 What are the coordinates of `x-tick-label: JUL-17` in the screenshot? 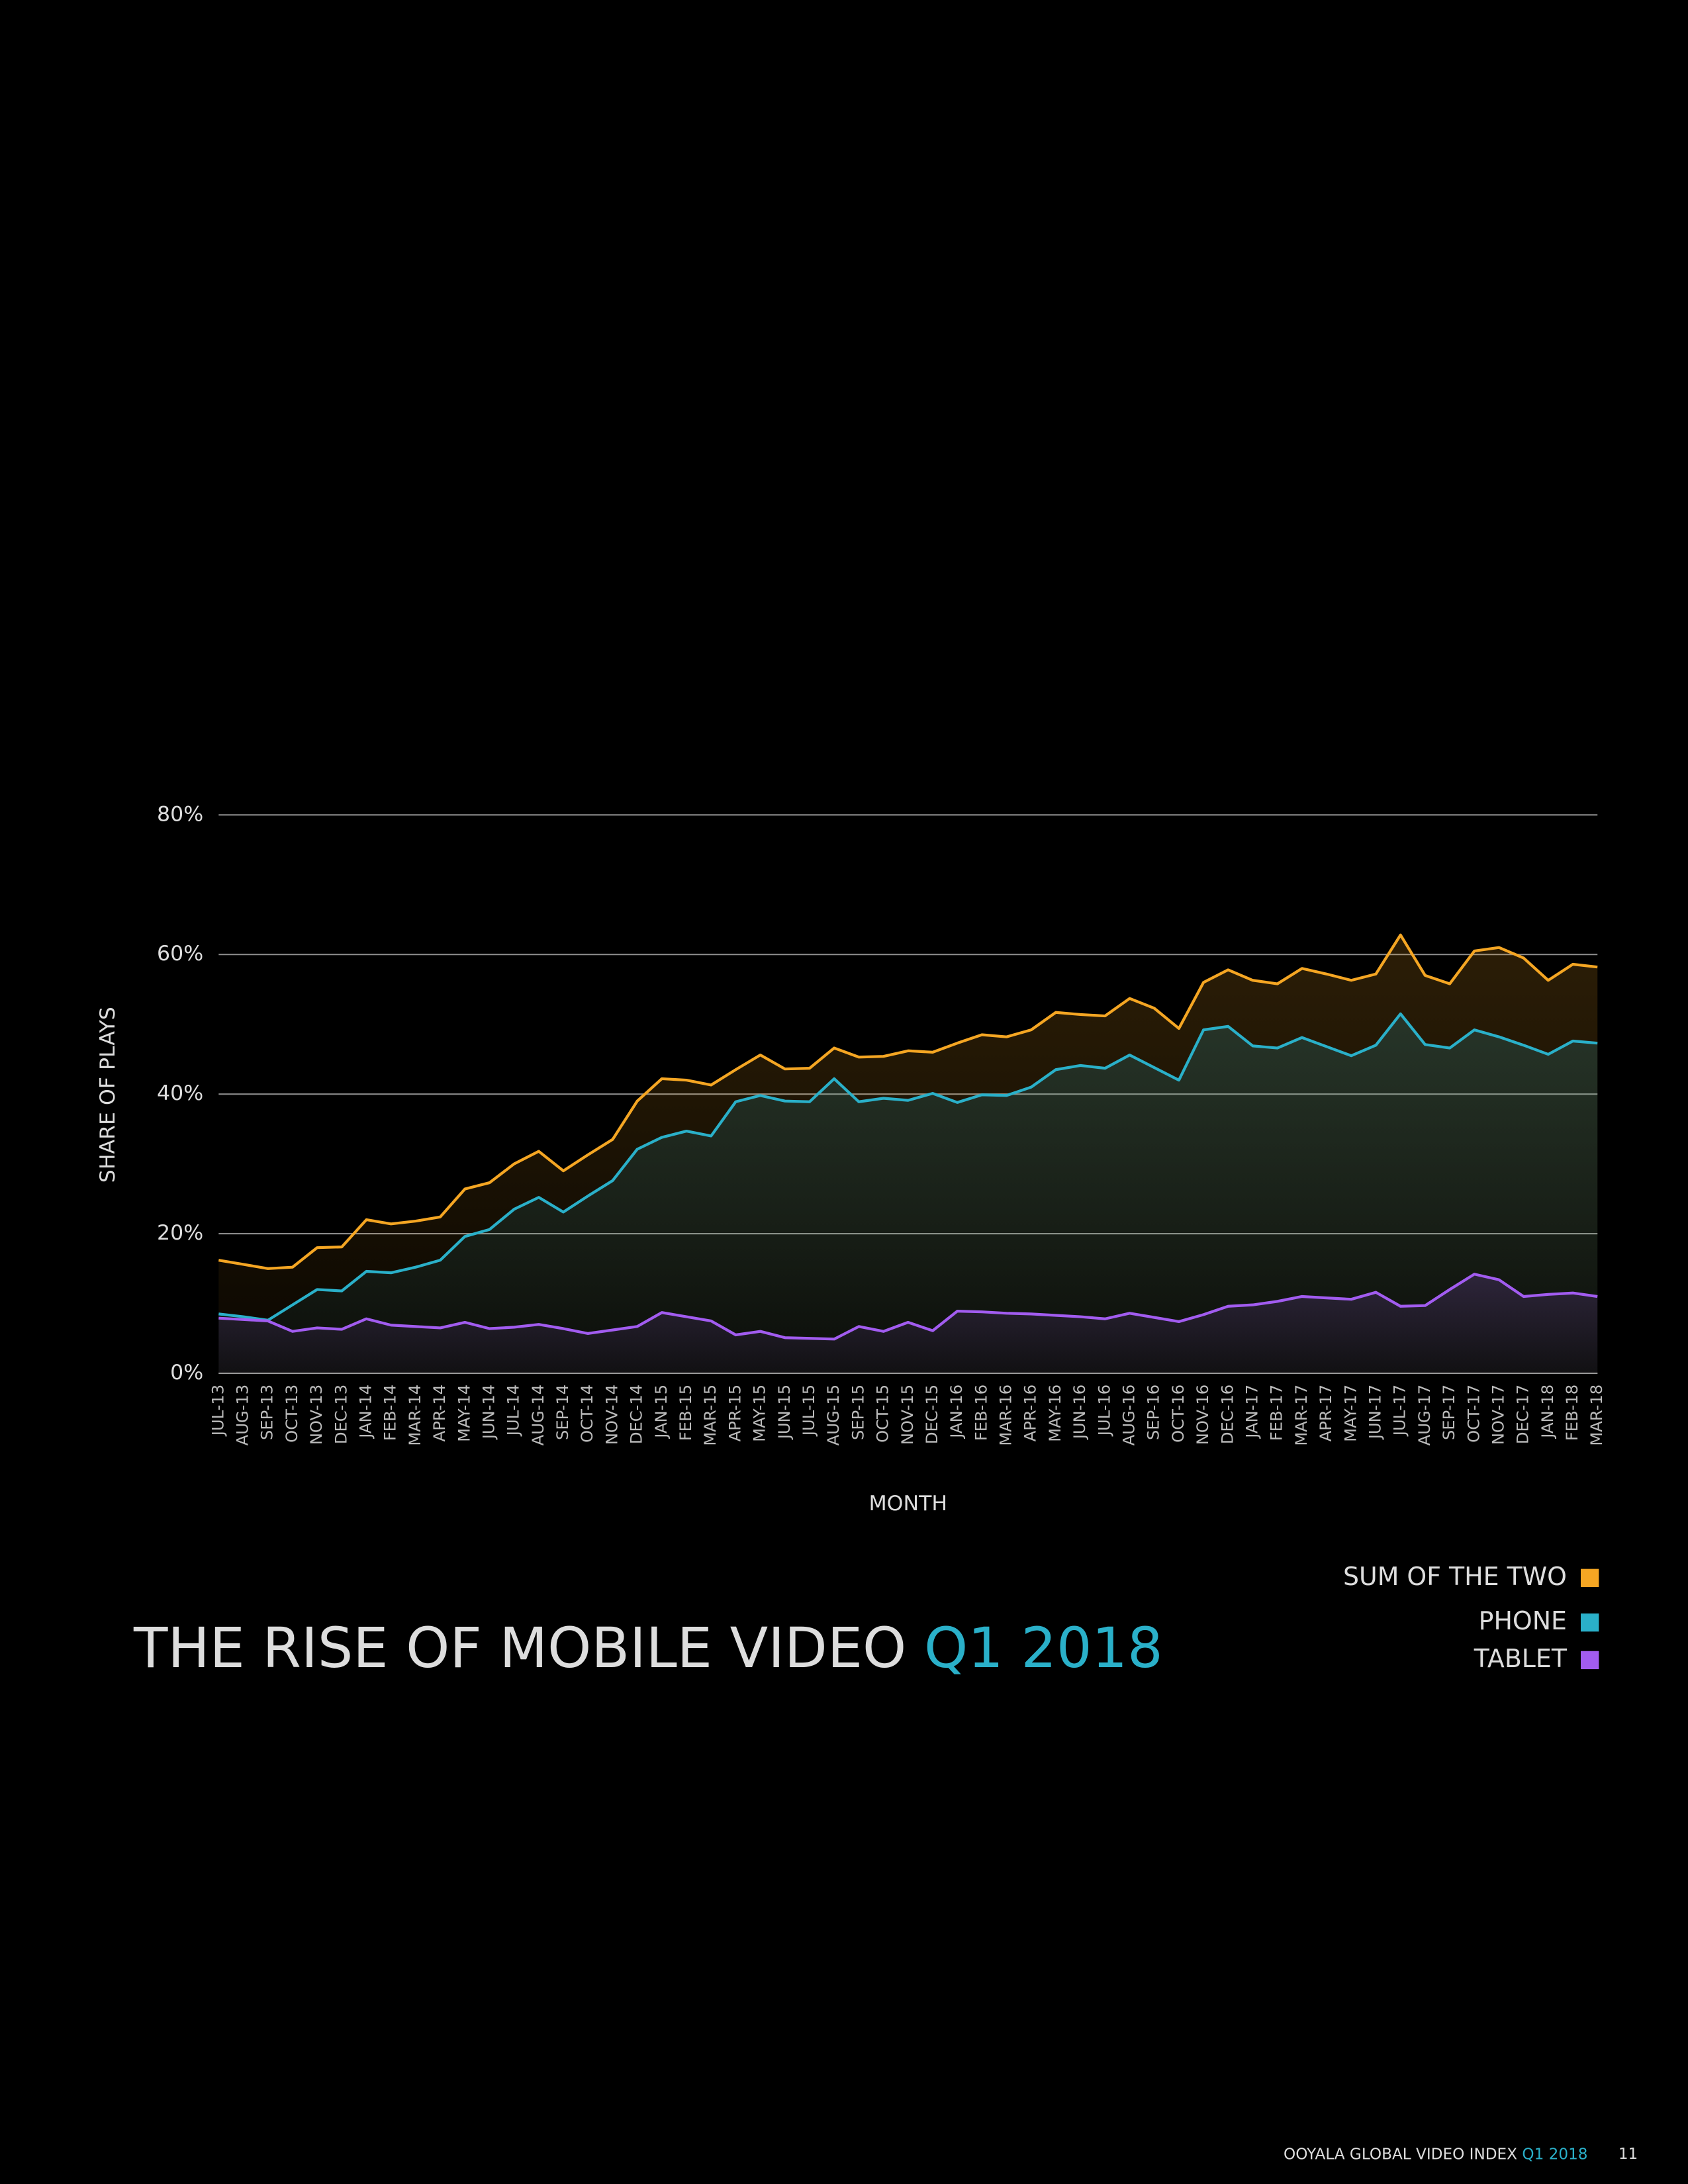 It's located at (1400, 1411).